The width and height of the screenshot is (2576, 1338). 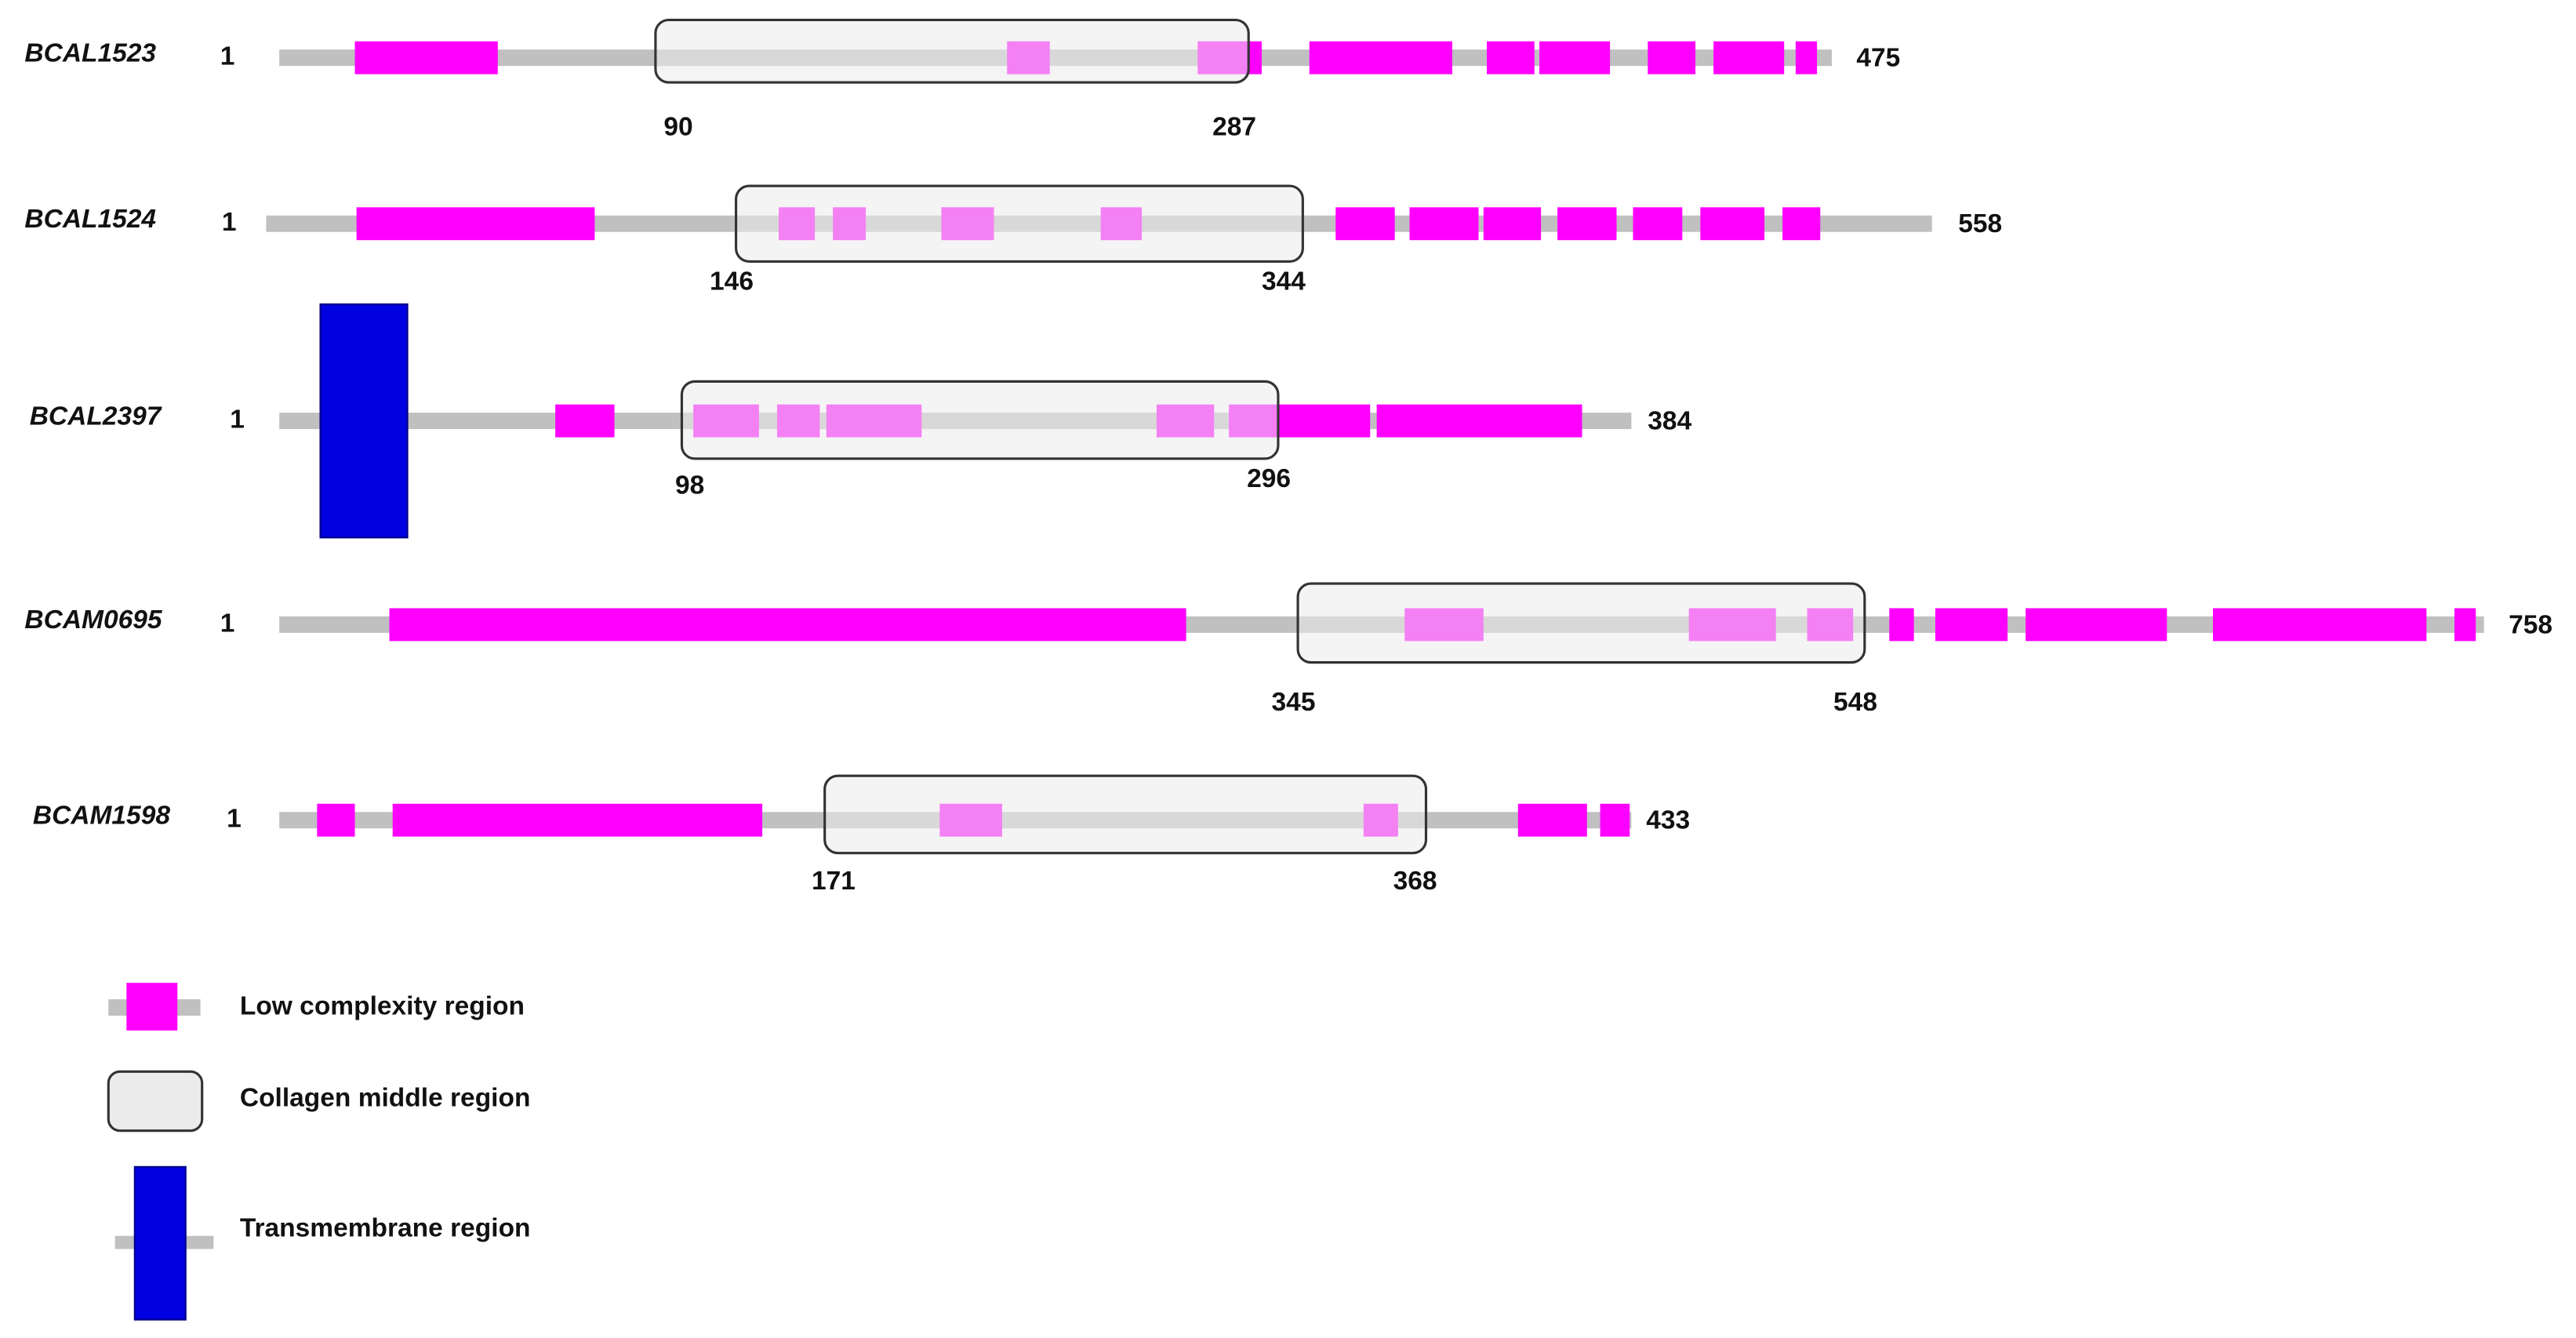 What do you see at coordinates (96, 417) in the screenshot?
I see `protein-name: BCAL2397` at bounding box center [96, 417].